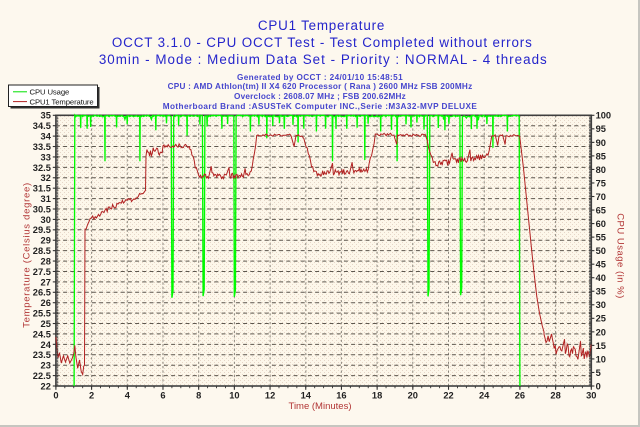 Image resolution: width=640 pixels, height=427 pixels. I want to click on svg-text: 33, so click(46, 157).